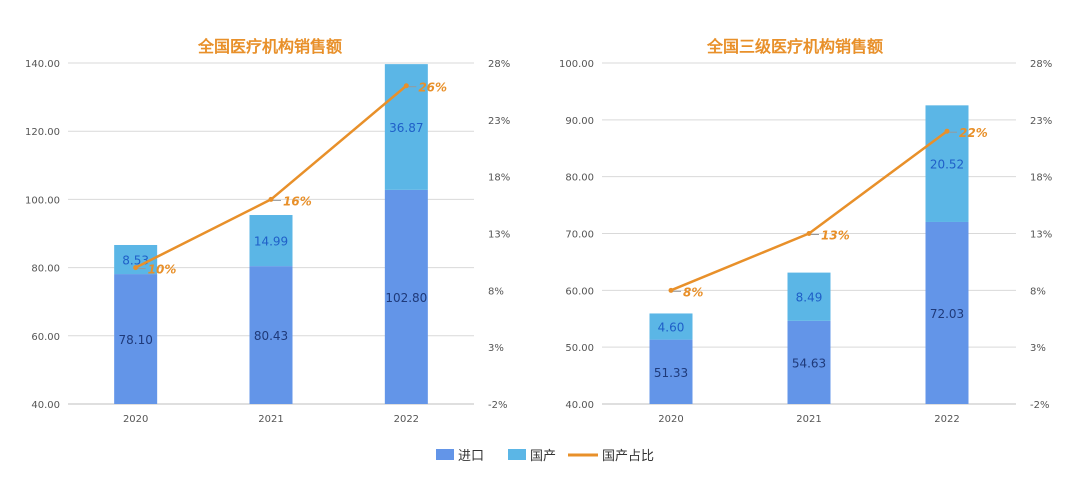 The image size is (1080, 489). I want to click on y-tick-label: 70.00, so click(579, 235).